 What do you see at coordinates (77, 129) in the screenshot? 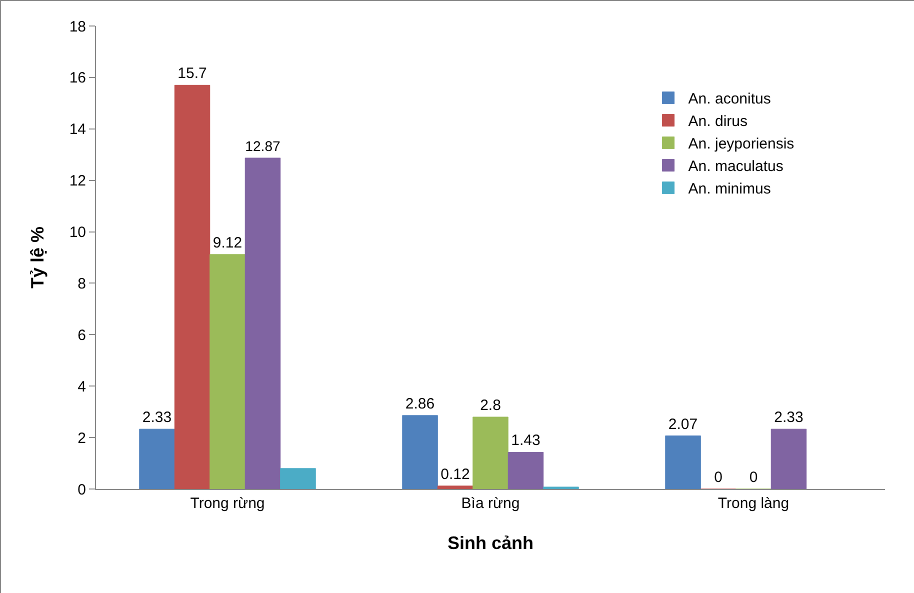
I see `y-tick-label: 14` at bounding box center [77, 129].